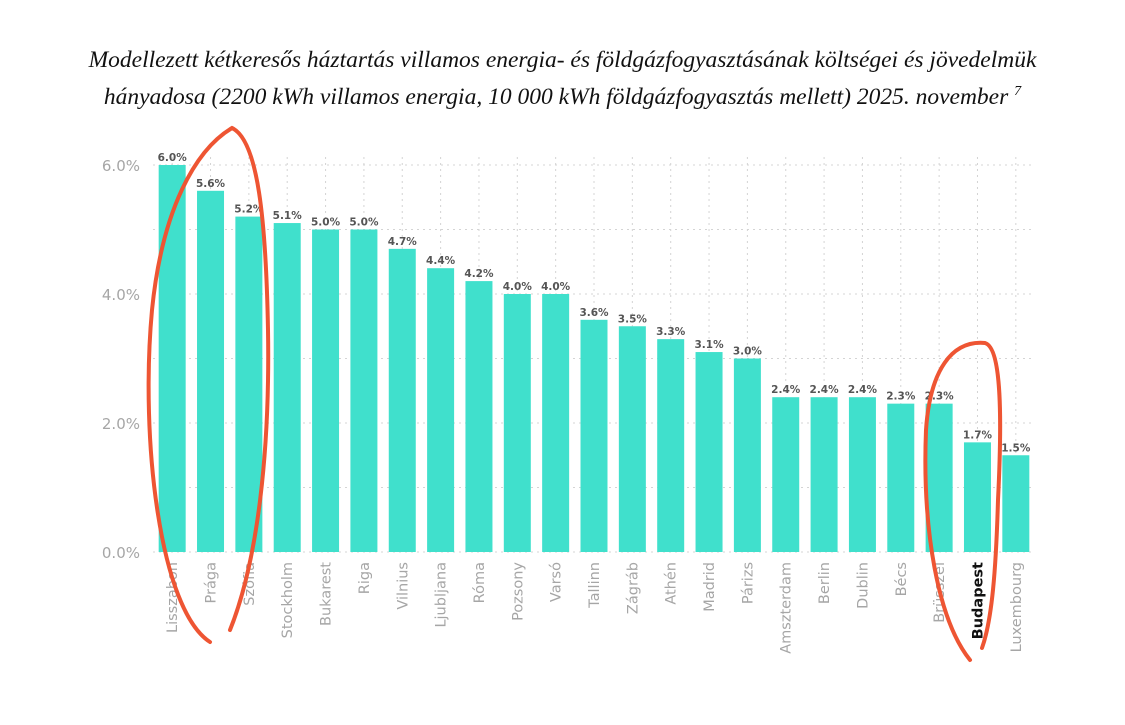 Image resolution: width=1125 pixels, height=725 pixels. Describe the element at coordinates (710, 587) in the screenshot. I see `x-tick-label: Madrid` at that location.